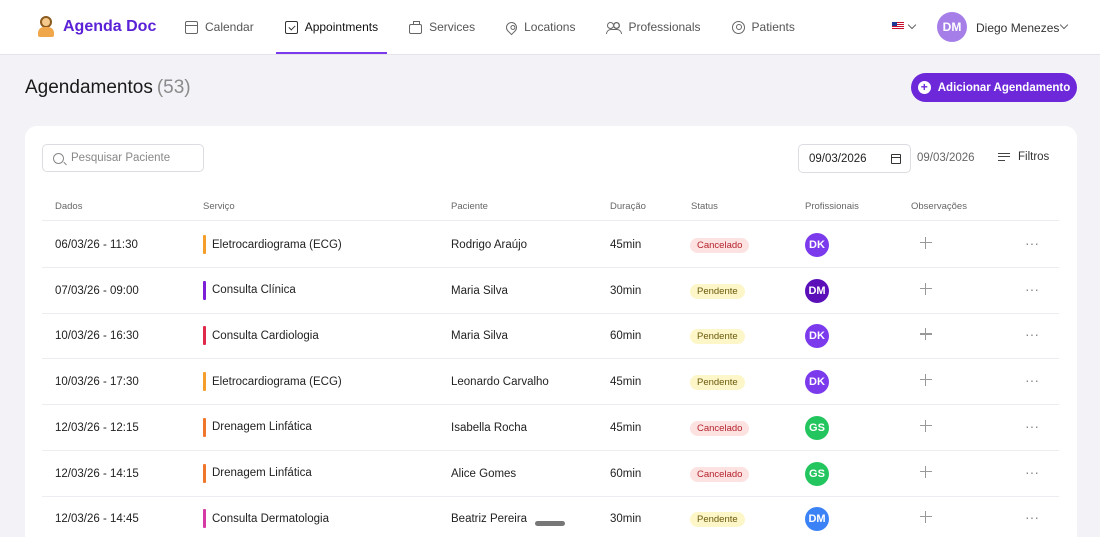  I want to click on date-start-value: 09/03/2026, so click(838, 158).